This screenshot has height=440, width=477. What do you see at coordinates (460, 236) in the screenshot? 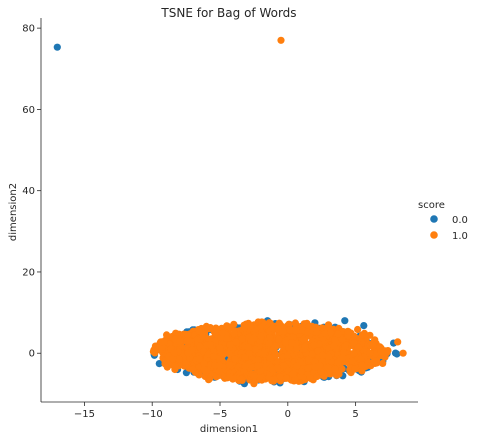
I see `legend-label-1: 1.0` at bounding box center [460, 236].